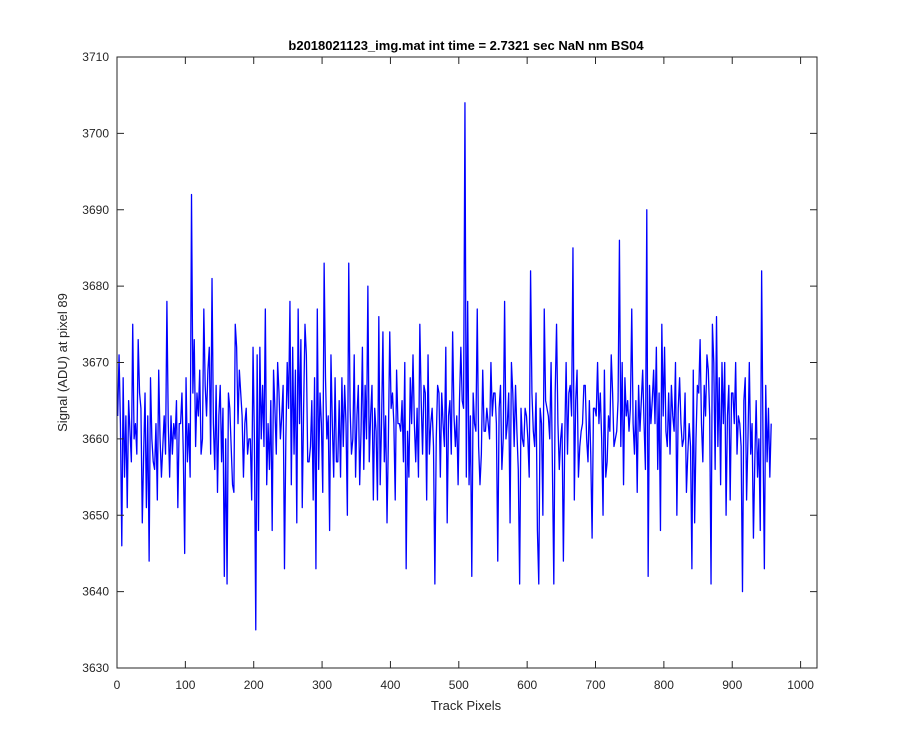 Image resolution: width=900 pixels, height=750 pixels. What do you see at coordinates (95, 515) in the screenshot?
I see `y-tick-label: 3650` at bounding box center [95, 515].